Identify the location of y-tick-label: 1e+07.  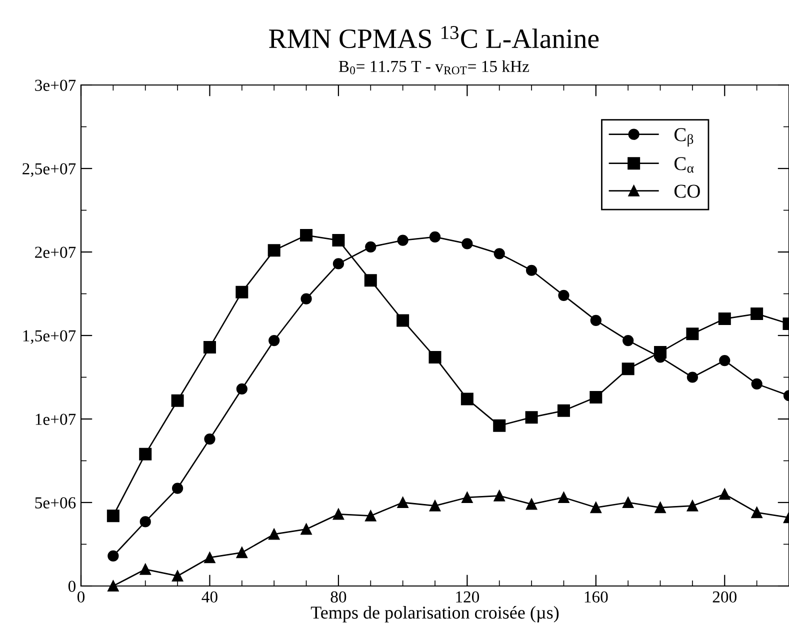
(56, 419).